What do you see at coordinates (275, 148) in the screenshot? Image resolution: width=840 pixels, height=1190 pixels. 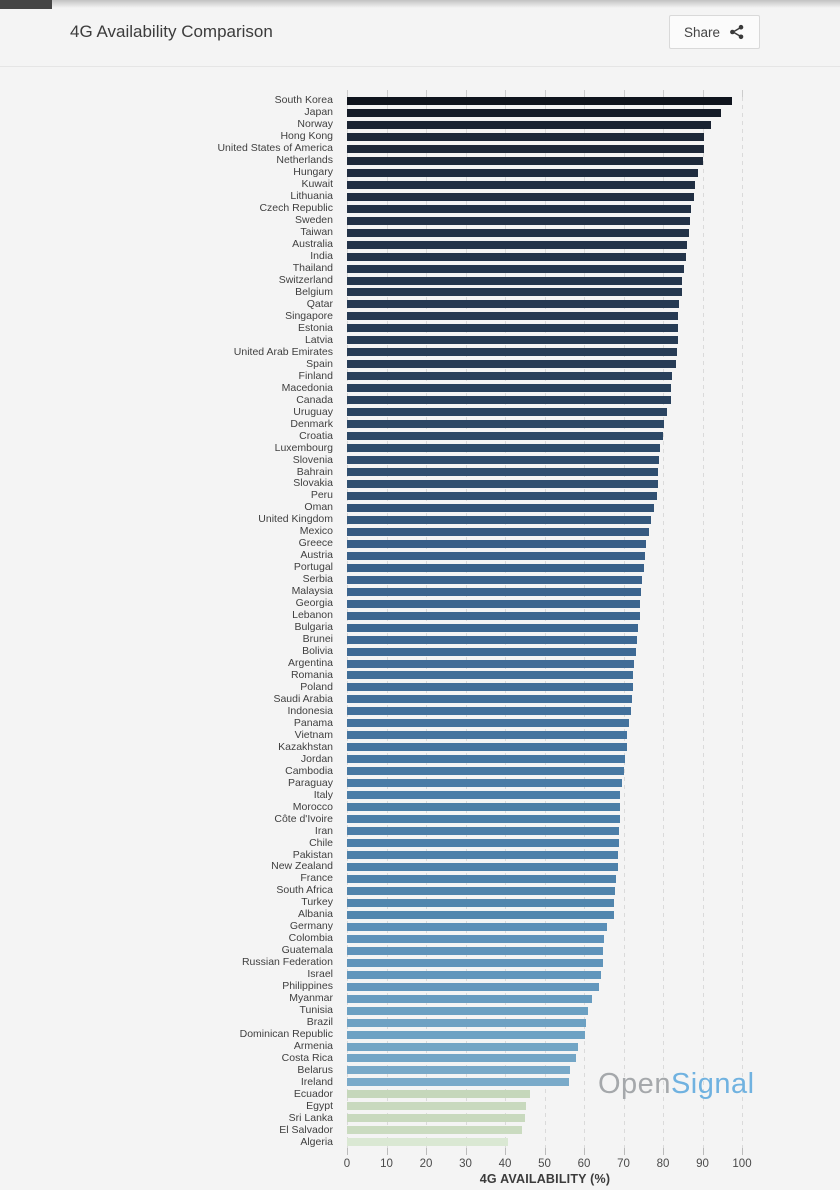 I see `category-label: United States of America` at bounding box center [275, 148].